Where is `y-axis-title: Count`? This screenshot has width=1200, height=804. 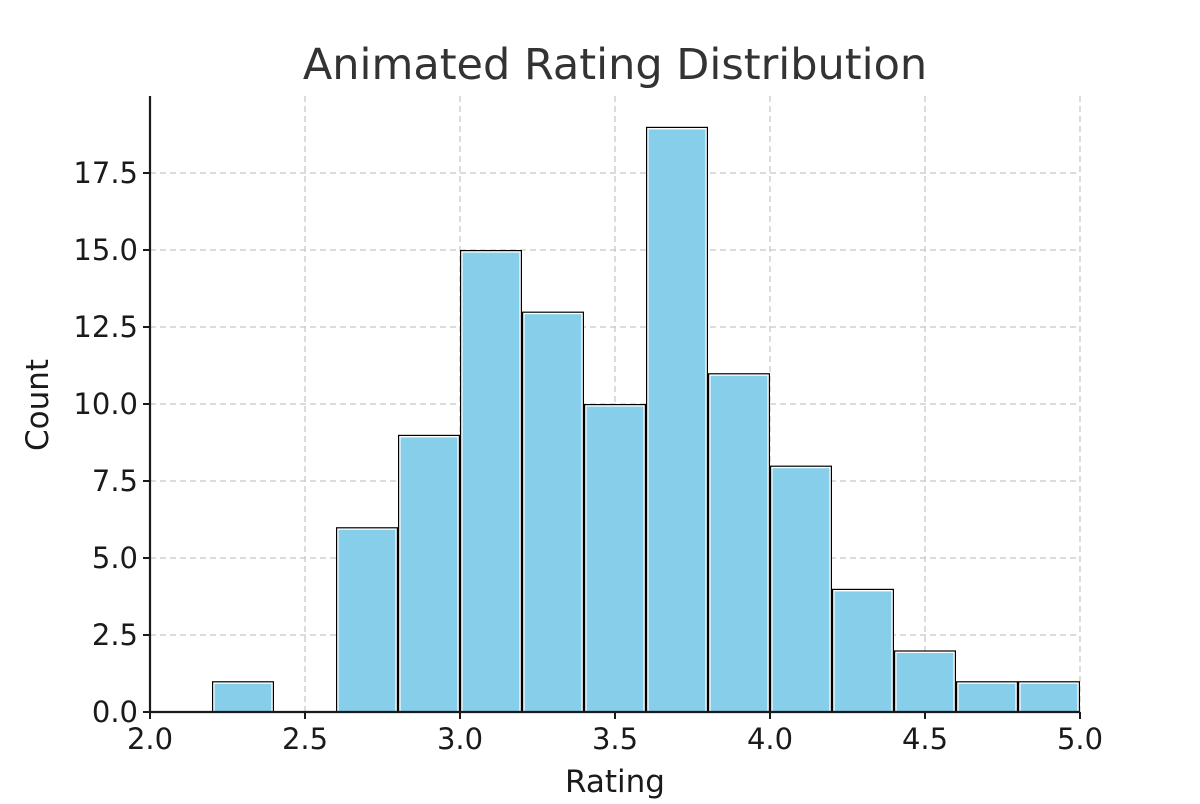
y-axis-title: Count is located at coordinates (38, 405).